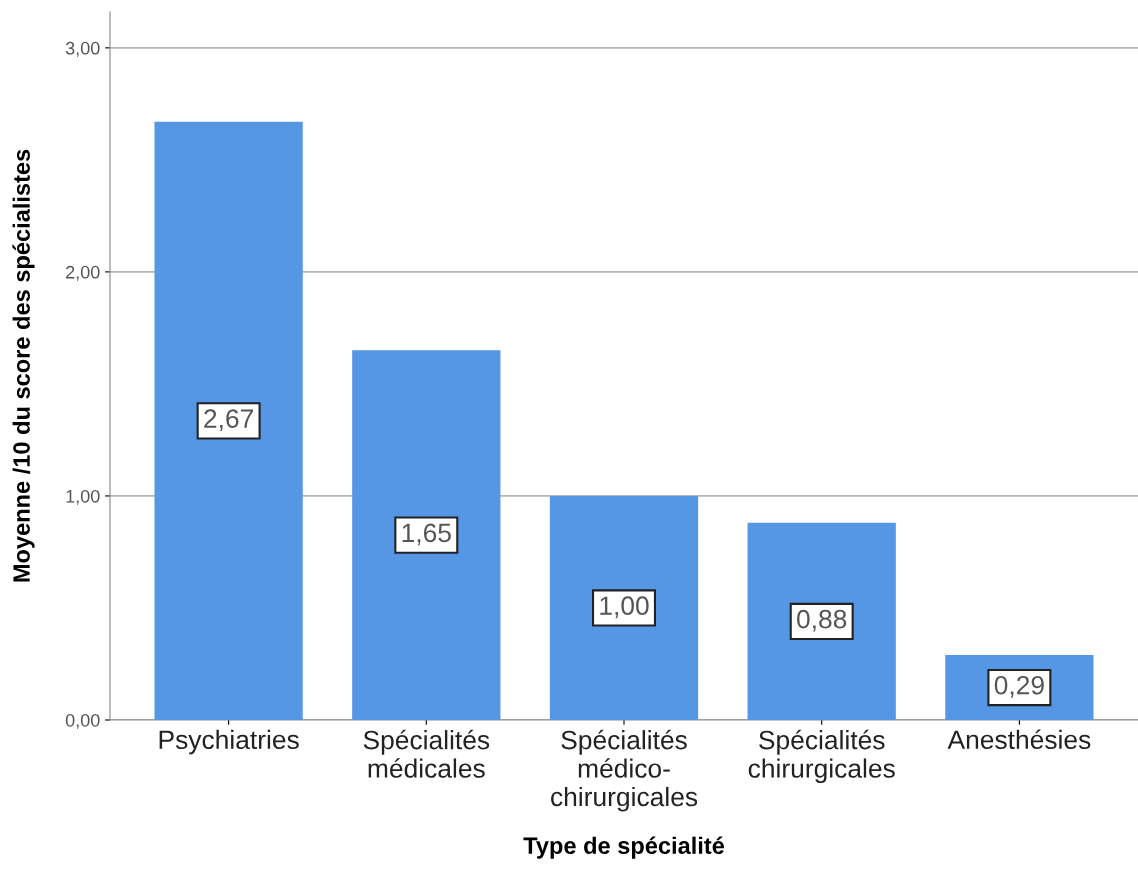  Describe the element at coordinates (229, 742) in the screenshot. I see `x-tick-label: Psychiatries` at that location.